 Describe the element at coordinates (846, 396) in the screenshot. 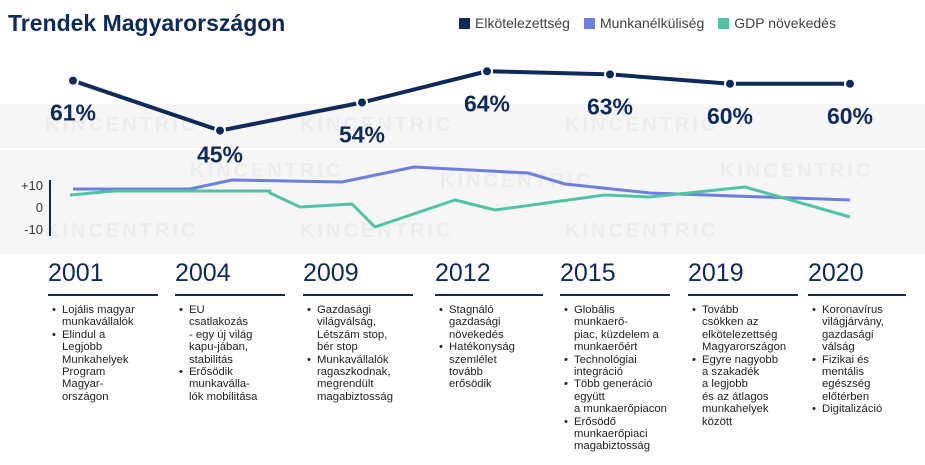

I see `timeline-bullet-line: előtérben` at that location.